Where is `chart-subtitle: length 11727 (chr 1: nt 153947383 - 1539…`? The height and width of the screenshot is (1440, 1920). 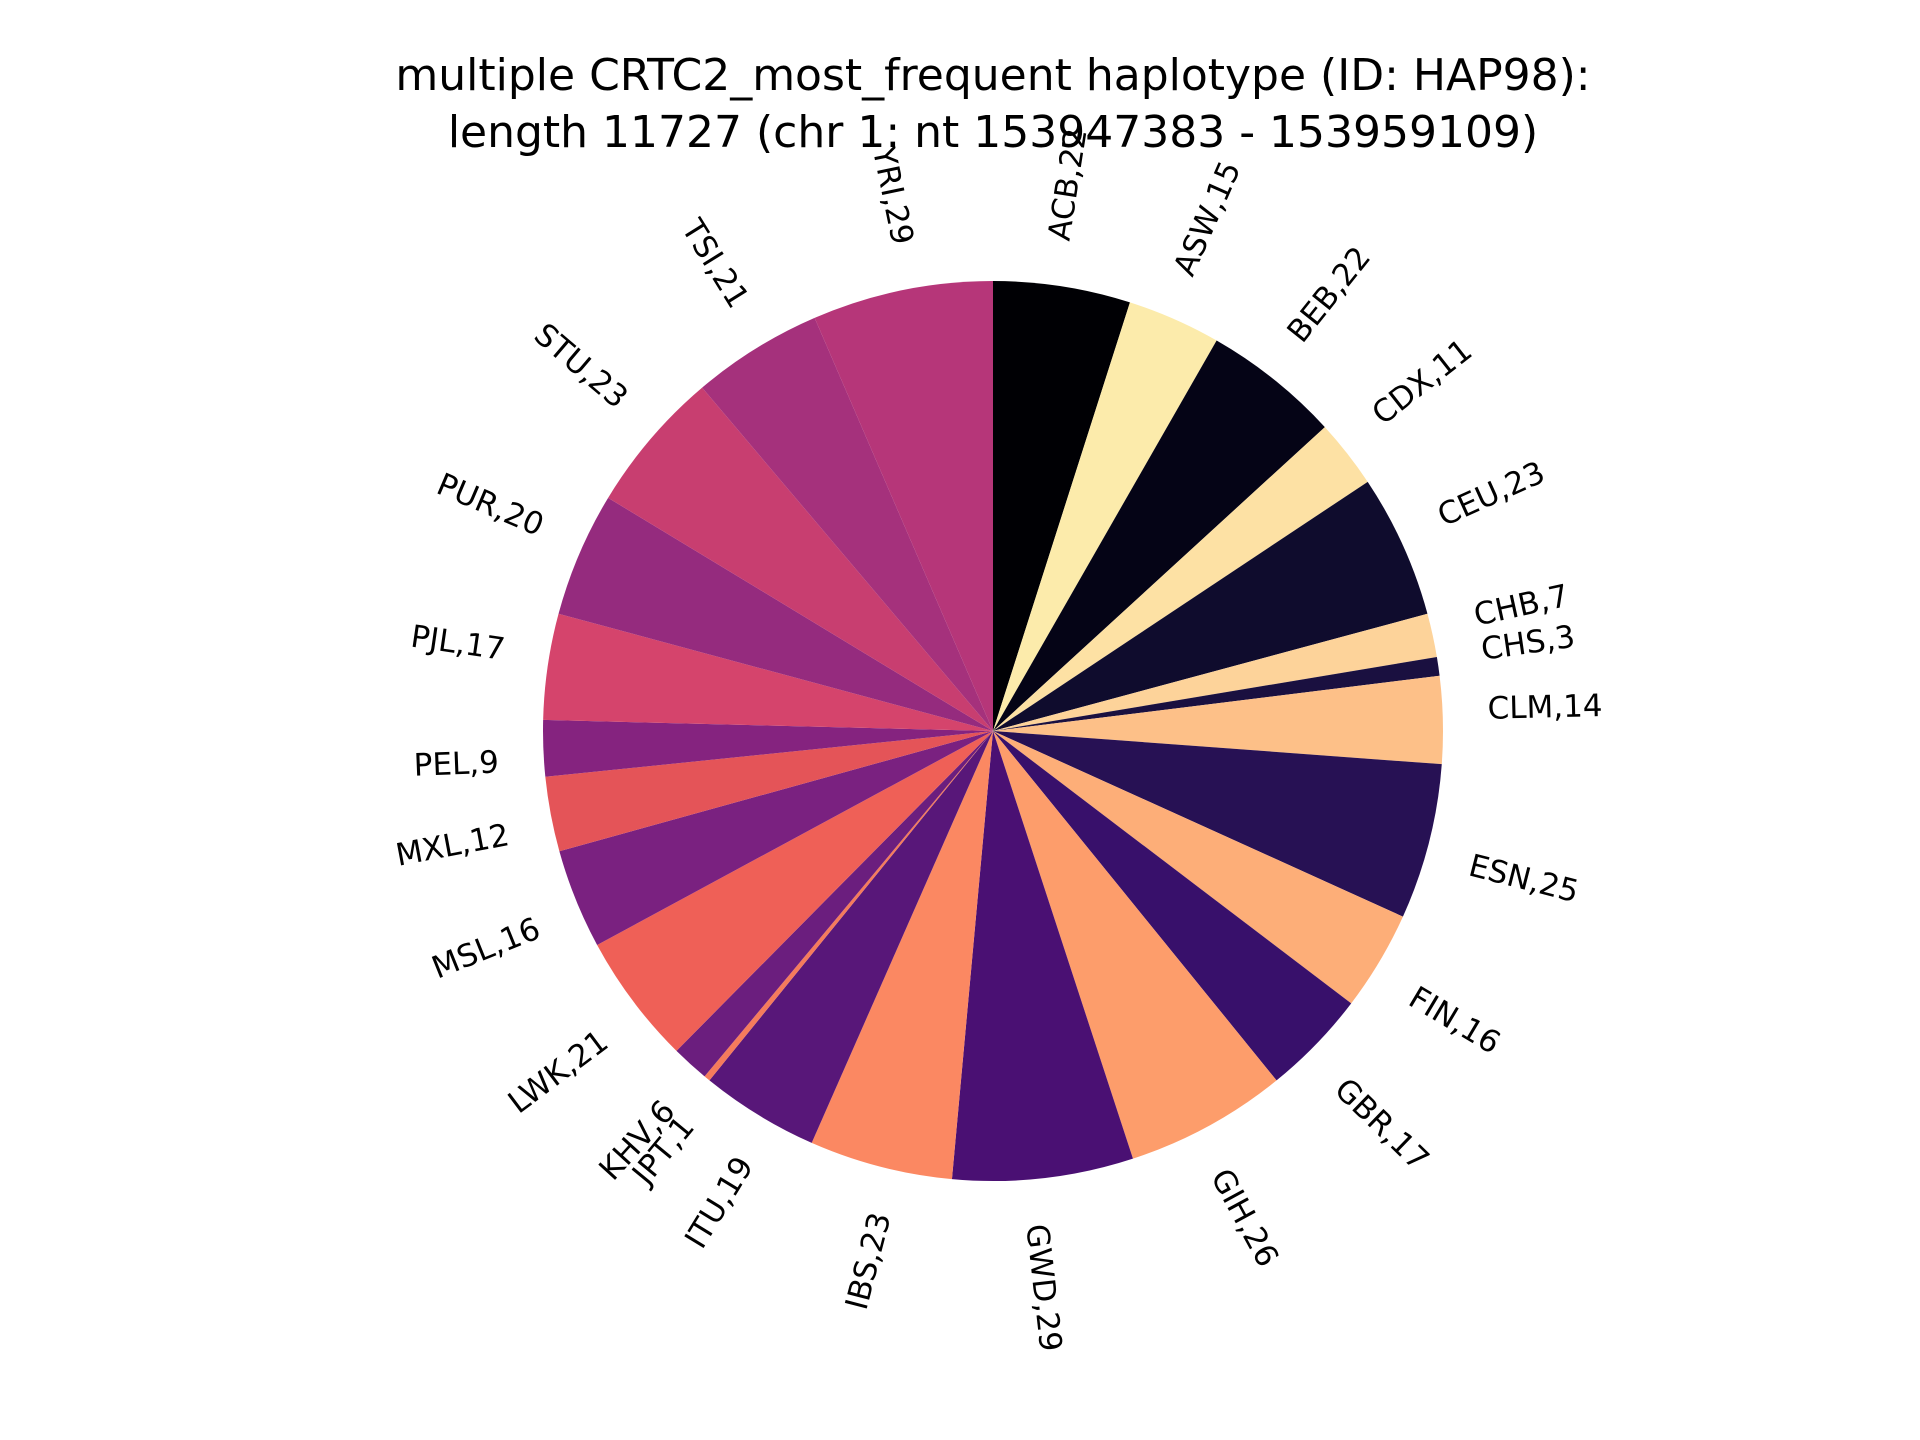
chart-subtitle: length 11727 (chr 1: nt 153947383 - 1539… is located at coordinates (993, 132).